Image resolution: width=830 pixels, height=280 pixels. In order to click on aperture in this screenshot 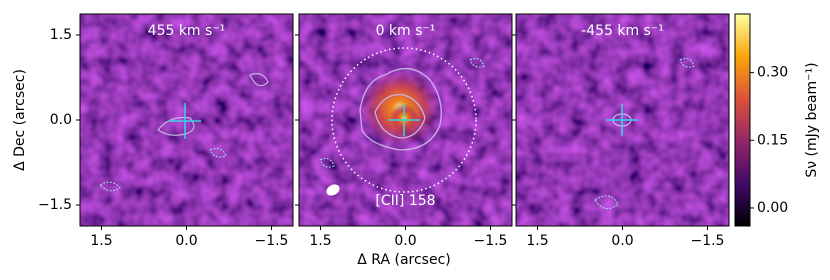, I will do `click(404, 120)`.